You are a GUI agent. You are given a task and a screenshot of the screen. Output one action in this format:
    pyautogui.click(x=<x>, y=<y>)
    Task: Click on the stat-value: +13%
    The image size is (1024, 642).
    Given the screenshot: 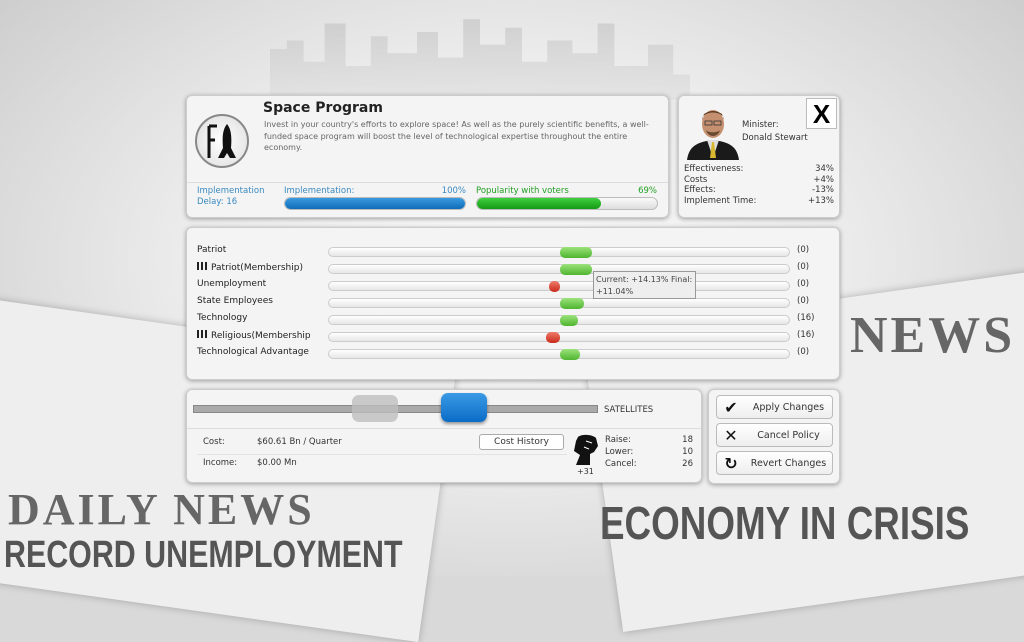 What is the action you would take?
    pyautogui.click(x=820, y=201)
    